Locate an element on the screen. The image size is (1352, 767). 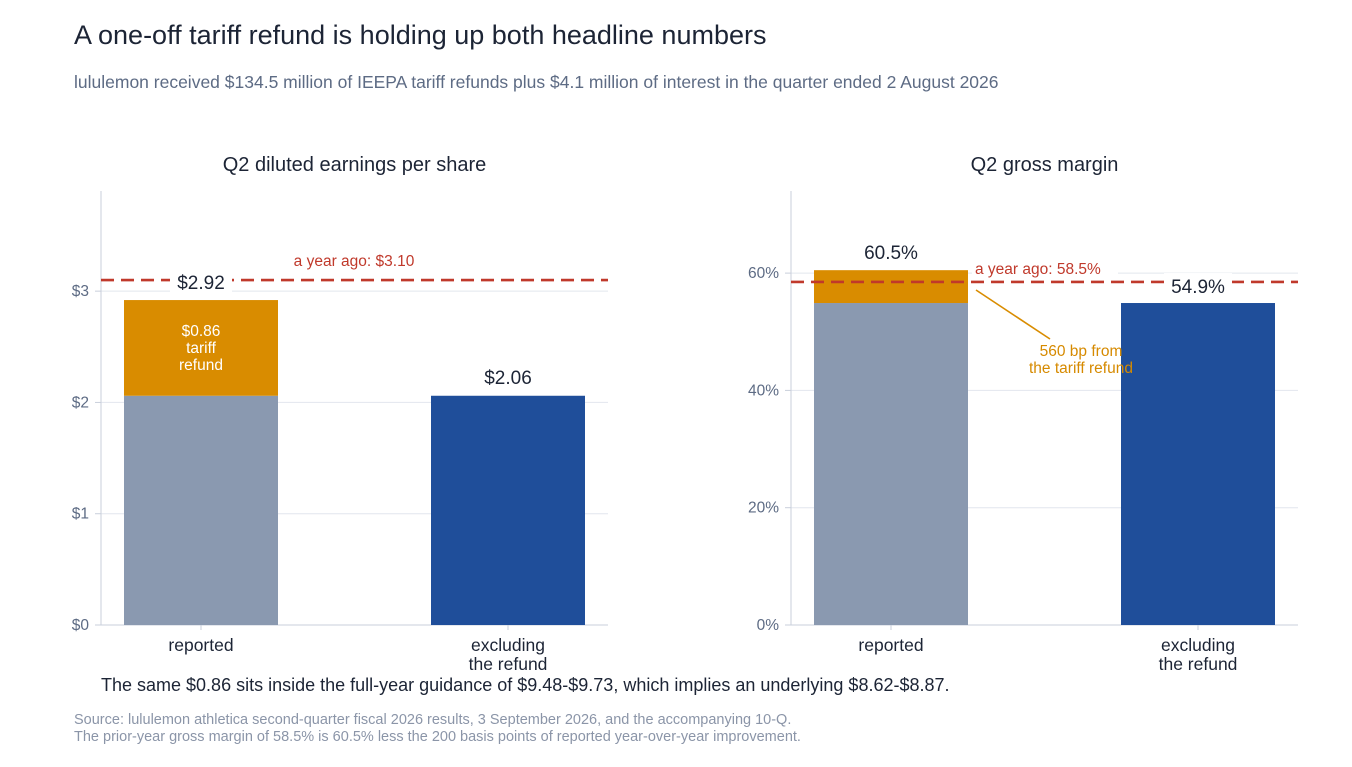
margin-bar-base-reported is located at coordinates (891, 464).